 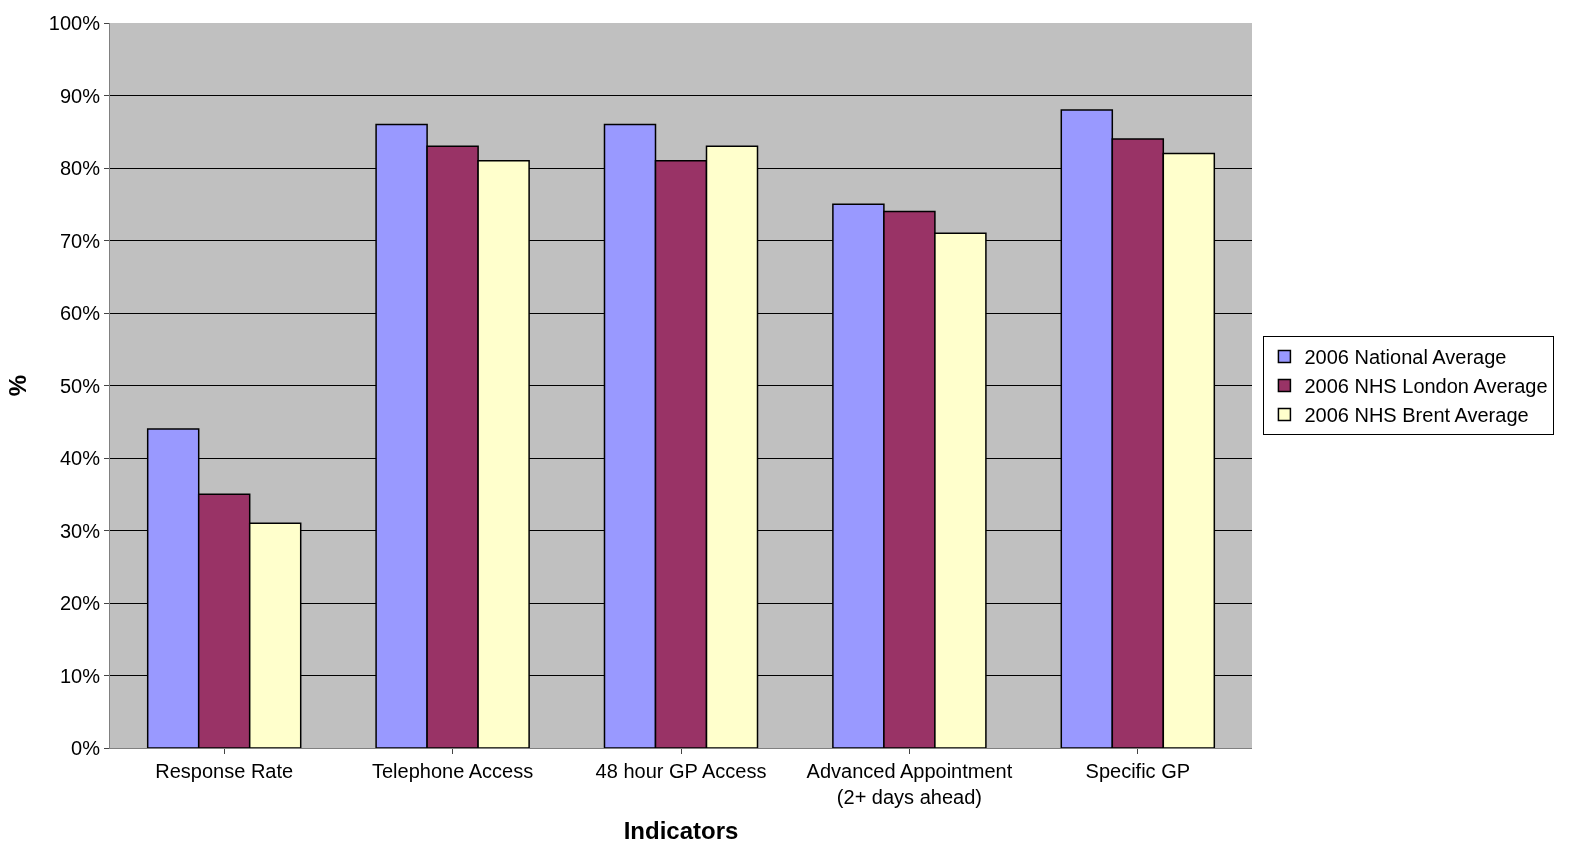 What do you see at coordinates (80, 530) in the screenshot?
I see `y-tick-label: 30%` at bounding box center [80, 530].